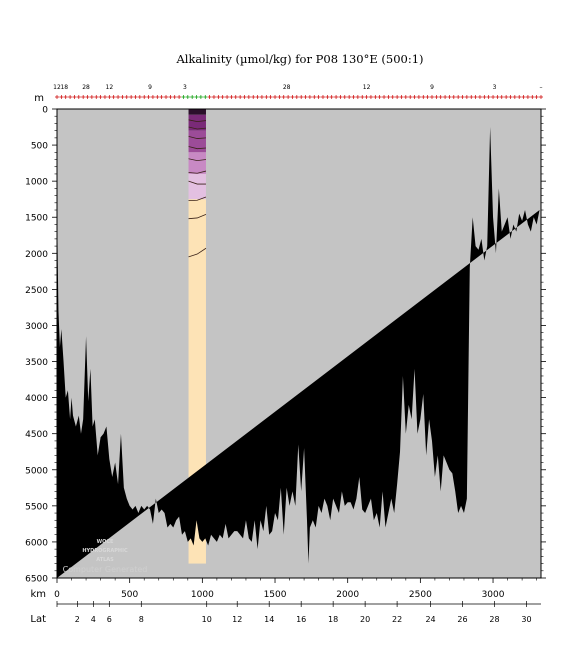 This screenshot has width=580, height=650. Describe the element at coordinates (36, 543) in the screenshot. I see `y-tick-label-12: 6000` at that location.